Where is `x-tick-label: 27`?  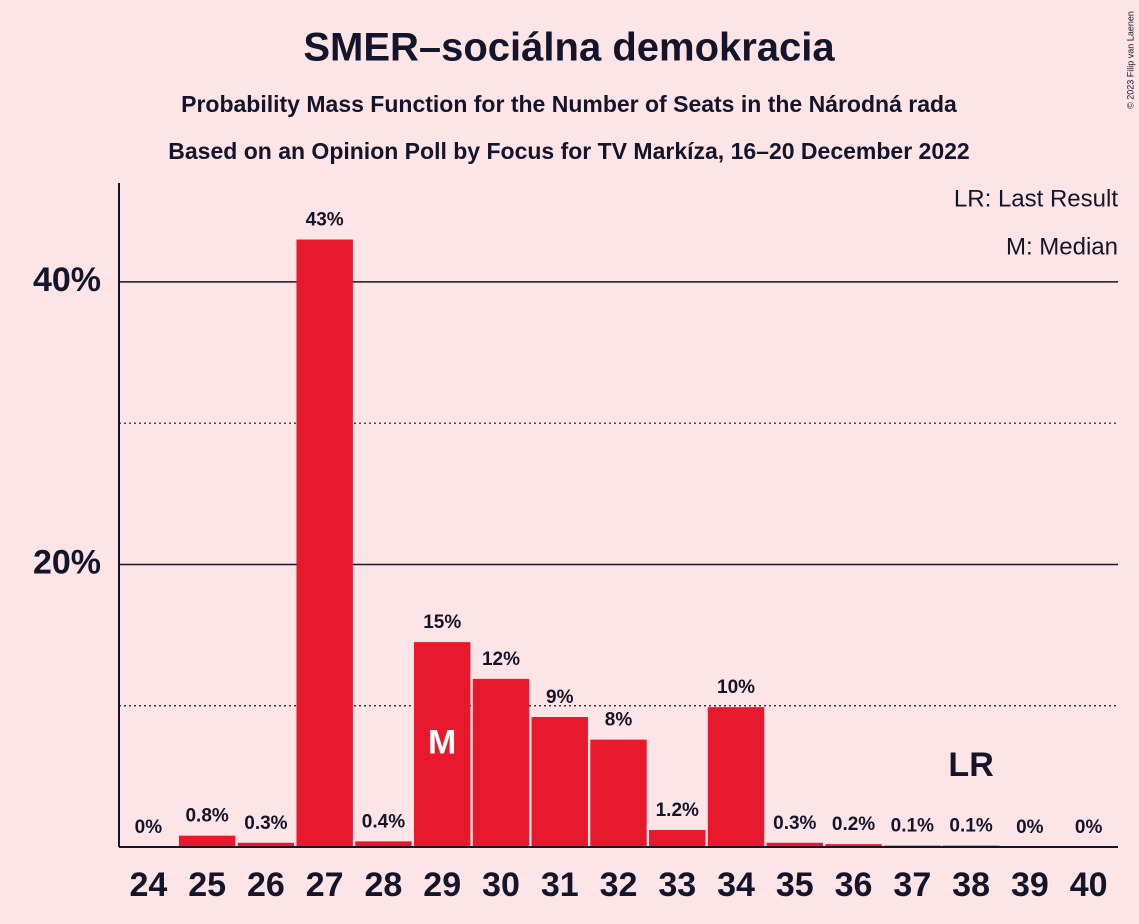
x-tick-label: 27 is located at coordinates (325, 885).